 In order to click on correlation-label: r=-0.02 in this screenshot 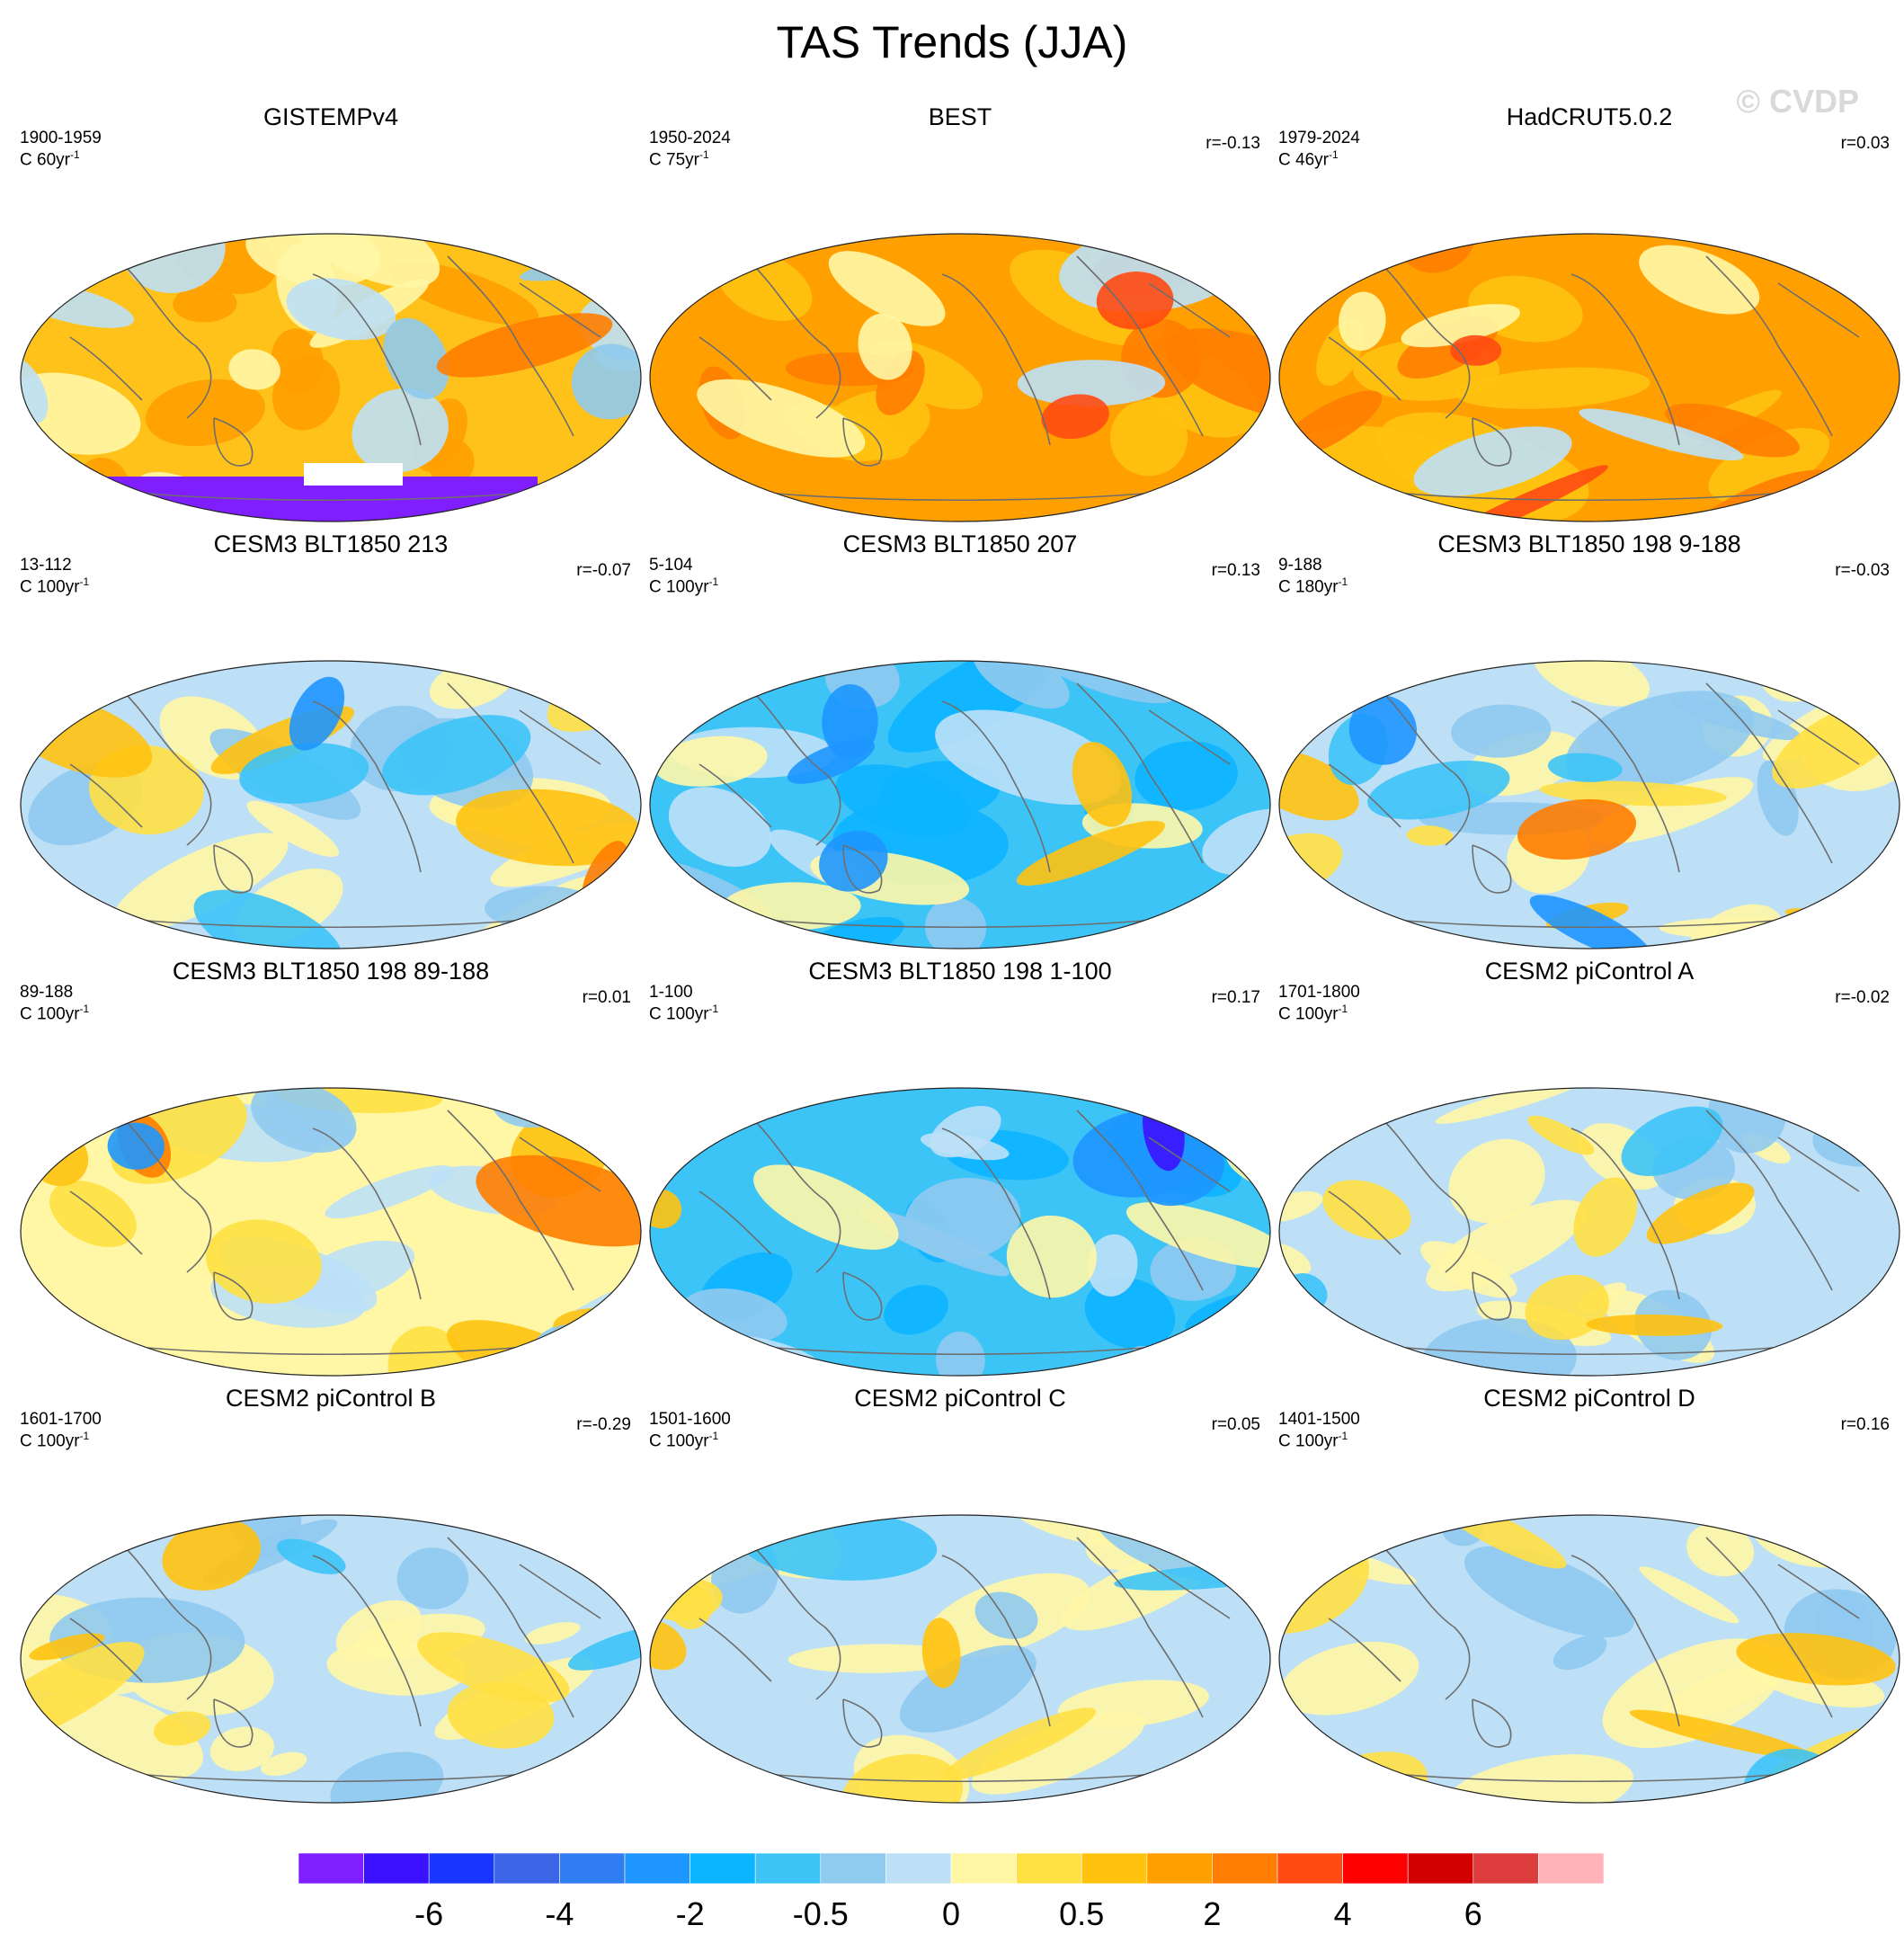, I will do `click(1862, 997)`.